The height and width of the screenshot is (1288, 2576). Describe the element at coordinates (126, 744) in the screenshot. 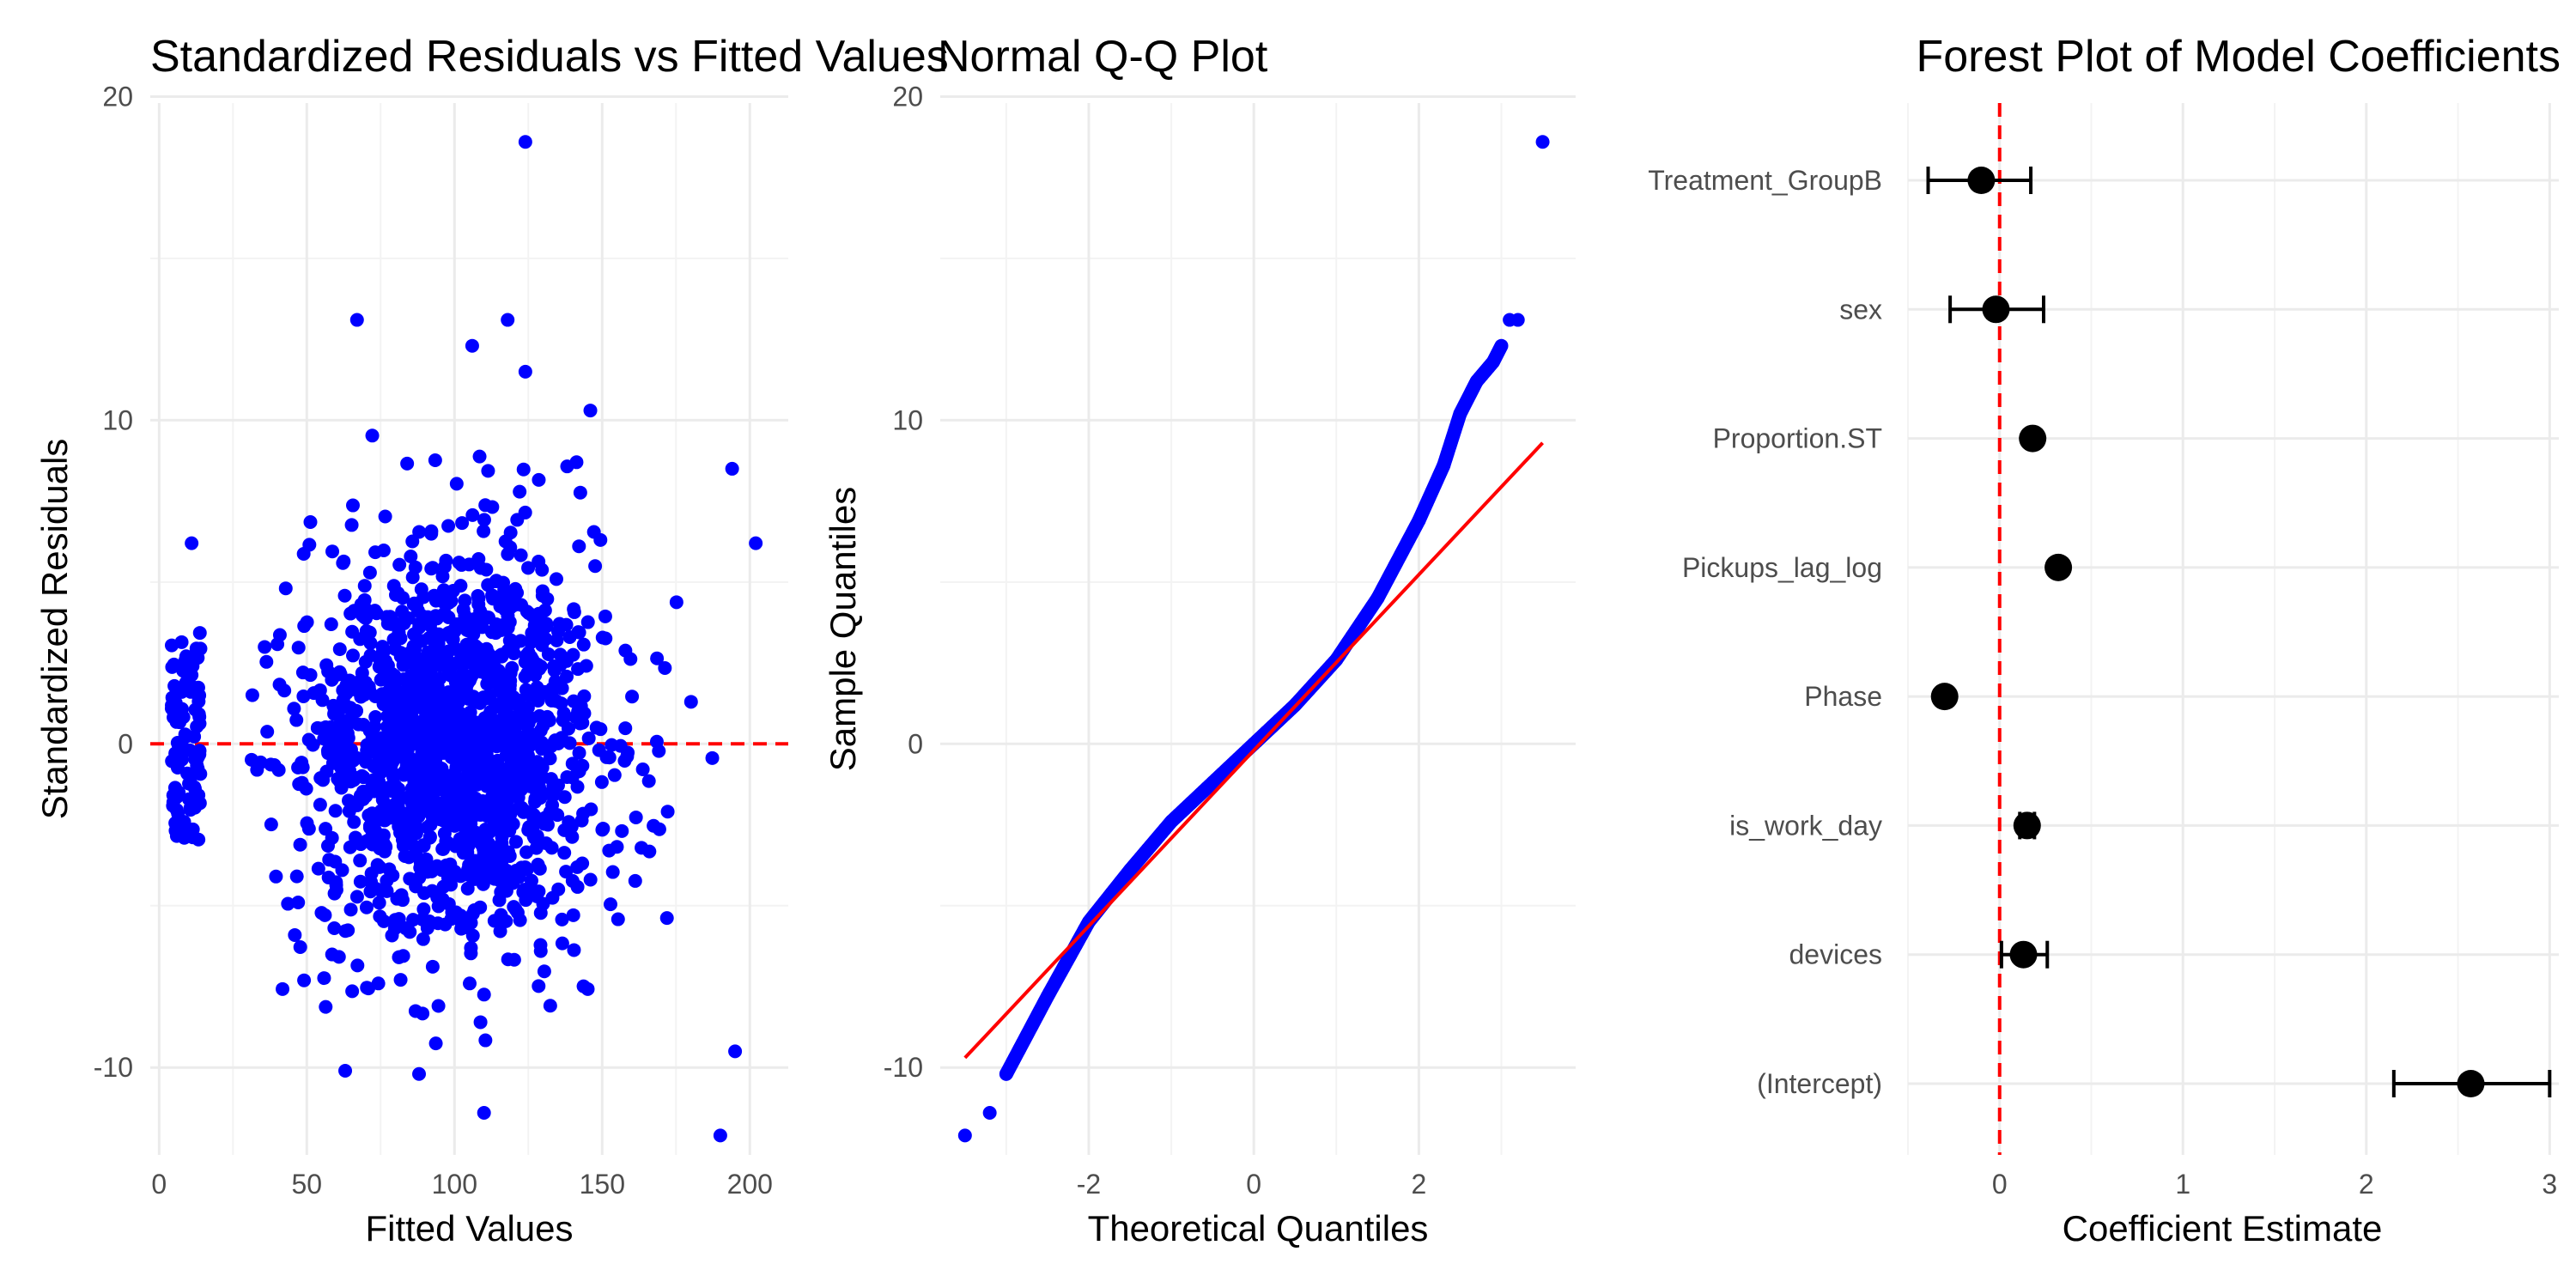

I see `y-tick-label: 0` at that location.